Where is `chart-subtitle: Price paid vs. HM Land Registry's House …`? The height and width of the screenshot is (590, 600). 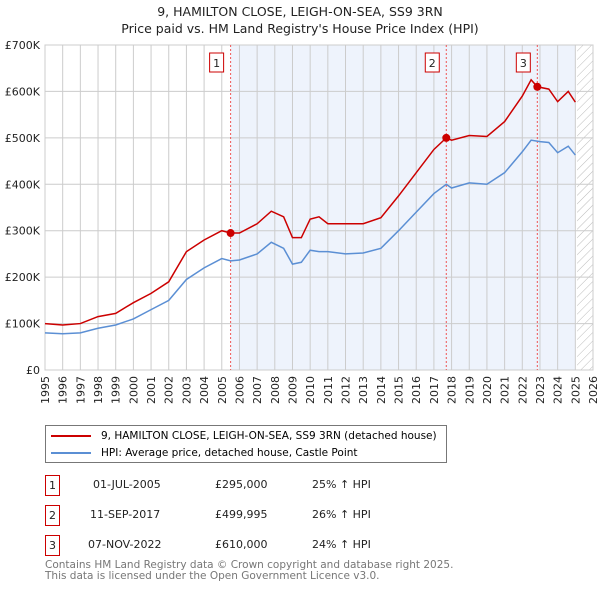 chart-subtitle: Price paid vs. HM Land Registry's House … is located at coordinates (300, 28).